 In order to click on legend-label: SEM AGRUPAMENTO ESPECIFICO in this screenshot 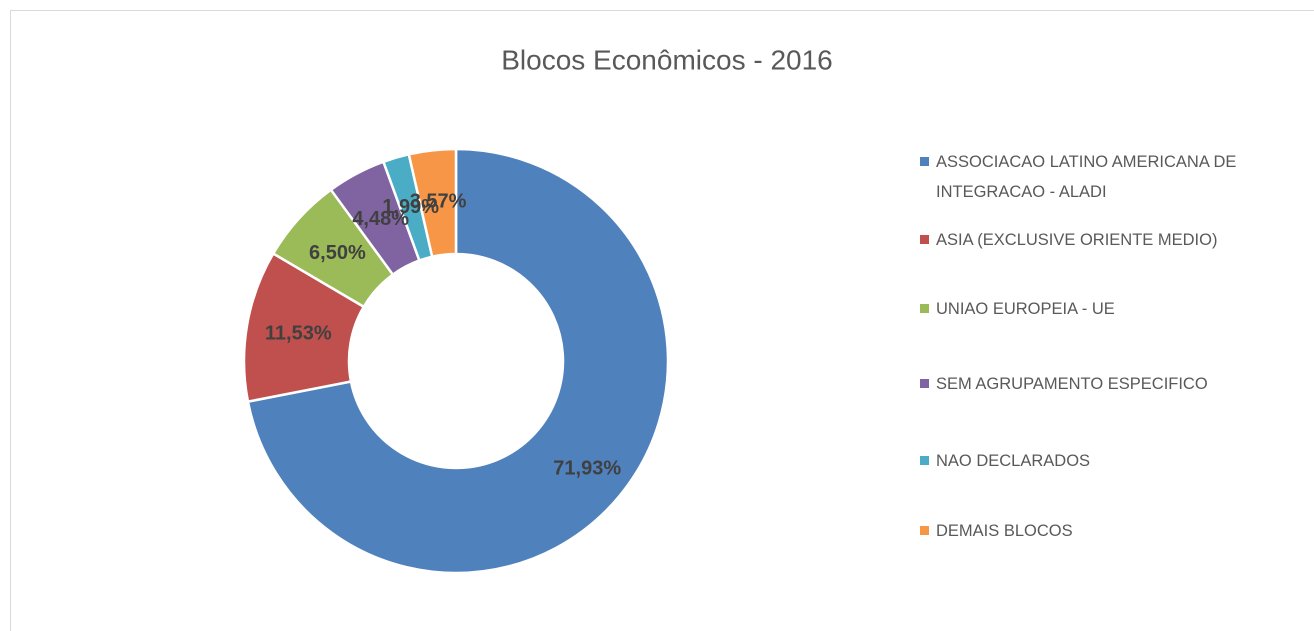, I will do `click(1072, 384)`.